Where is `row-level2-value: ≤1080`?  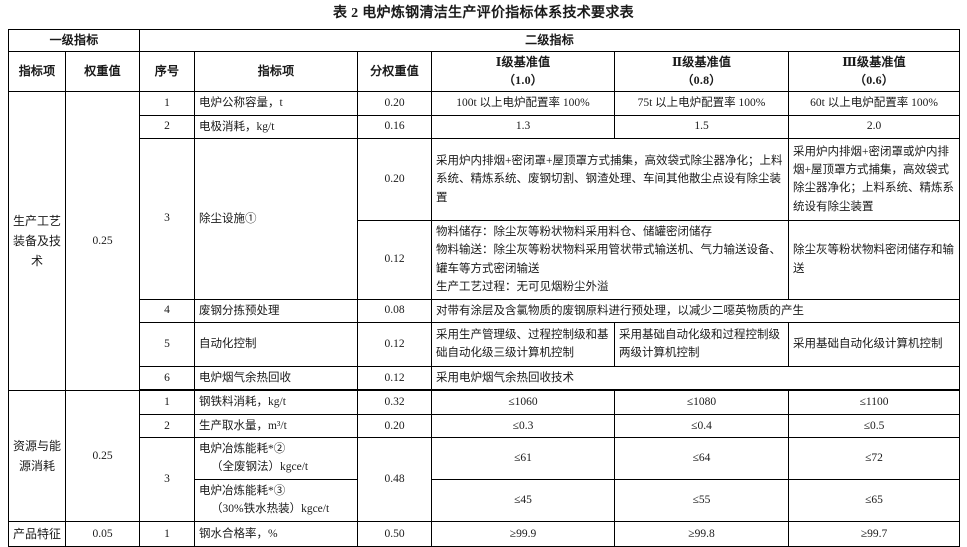
row-level2-value: ≤1080 is located at coordinates (701, 402).